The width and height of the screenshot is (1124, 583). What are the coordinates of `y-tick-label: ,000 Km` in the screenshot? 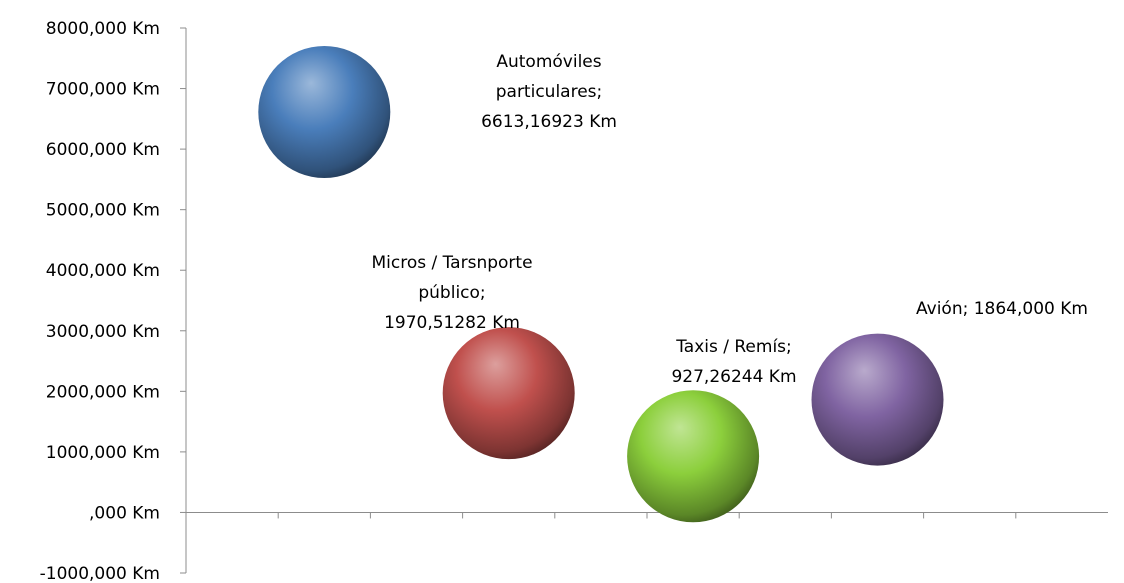 It's located at (124, 513).